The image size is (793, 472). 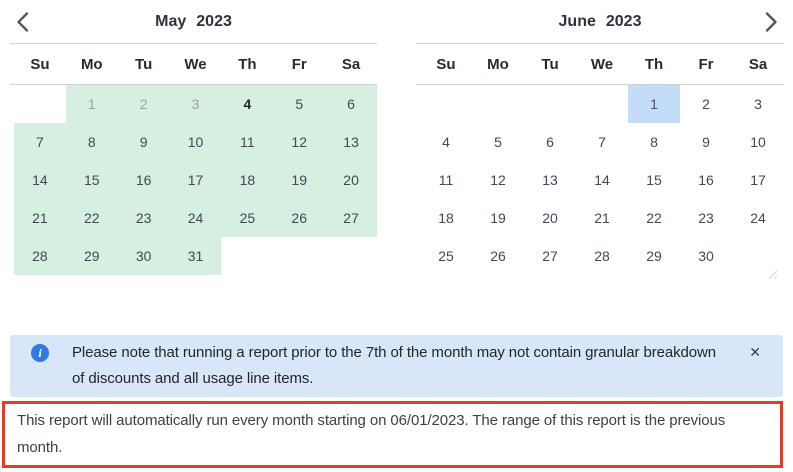 I want to click on chevron-right-icon, so click(x=771, y=23).